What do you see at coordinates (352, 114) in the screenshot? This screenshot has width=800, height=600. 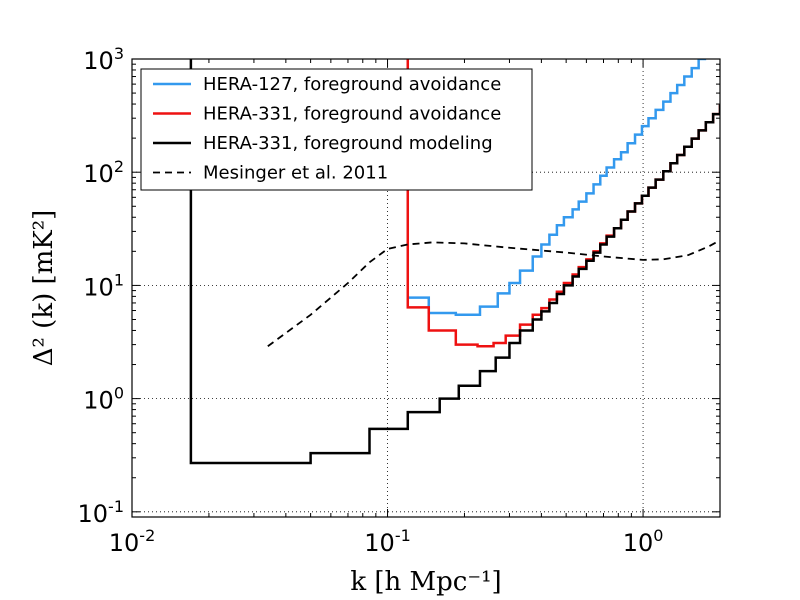 I see `legend-label: HERA-331, foreground avoidance` at bounding box center [352, 114].